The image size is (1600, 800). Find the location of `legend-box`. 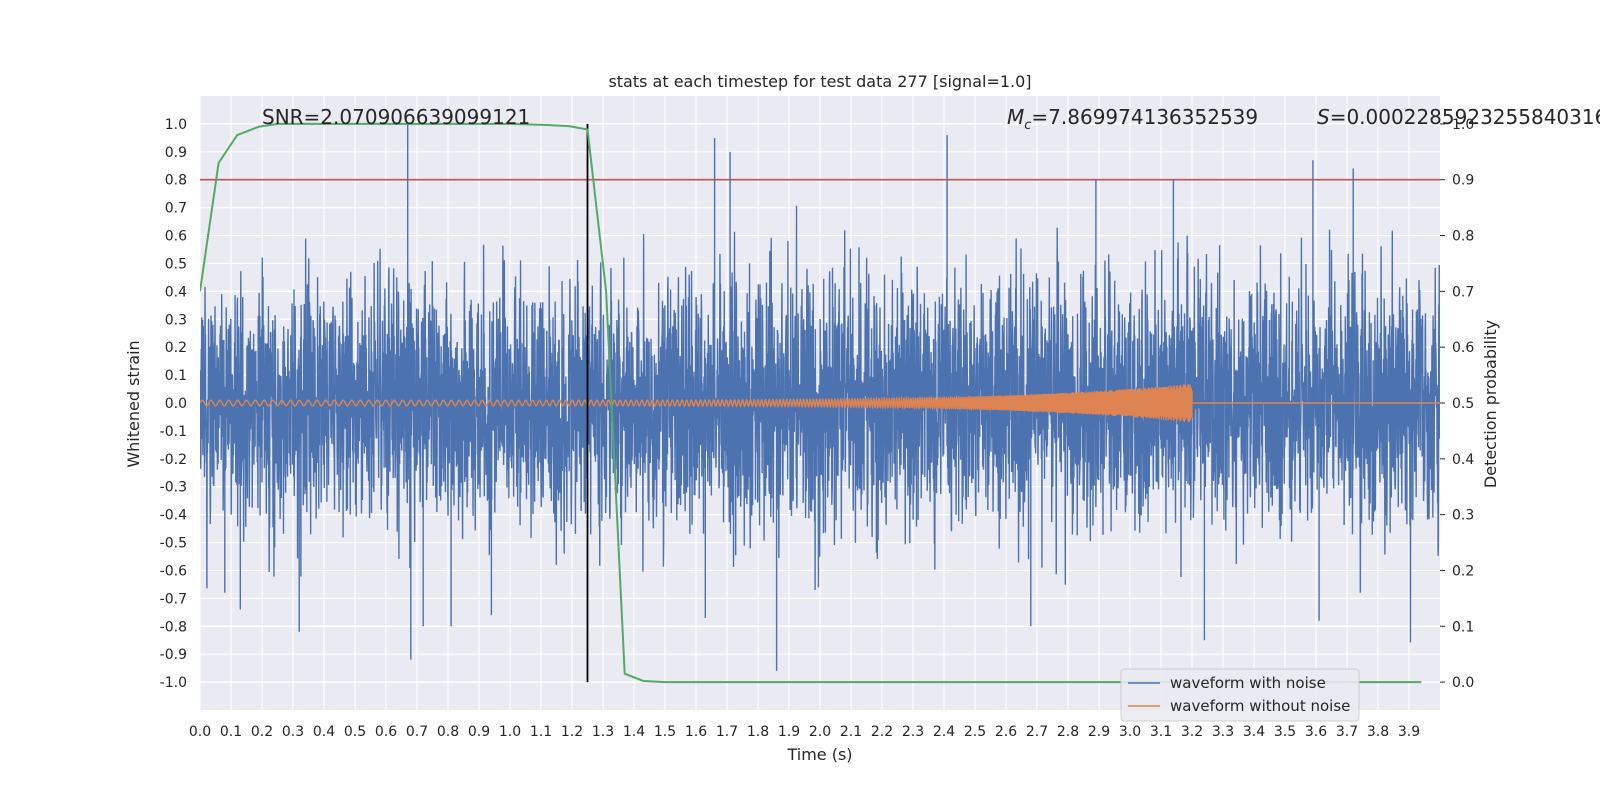

legend-box is located at coordinates (1240, 695).